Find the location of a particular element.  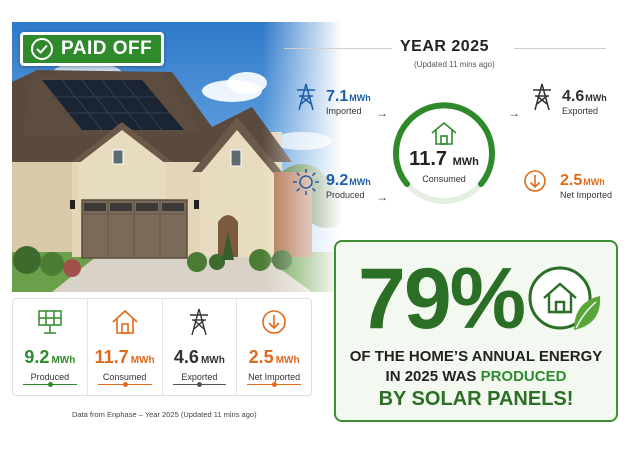

net-imported-flow: 2.5MWh Net Imported is located at coordinates (586, 186).